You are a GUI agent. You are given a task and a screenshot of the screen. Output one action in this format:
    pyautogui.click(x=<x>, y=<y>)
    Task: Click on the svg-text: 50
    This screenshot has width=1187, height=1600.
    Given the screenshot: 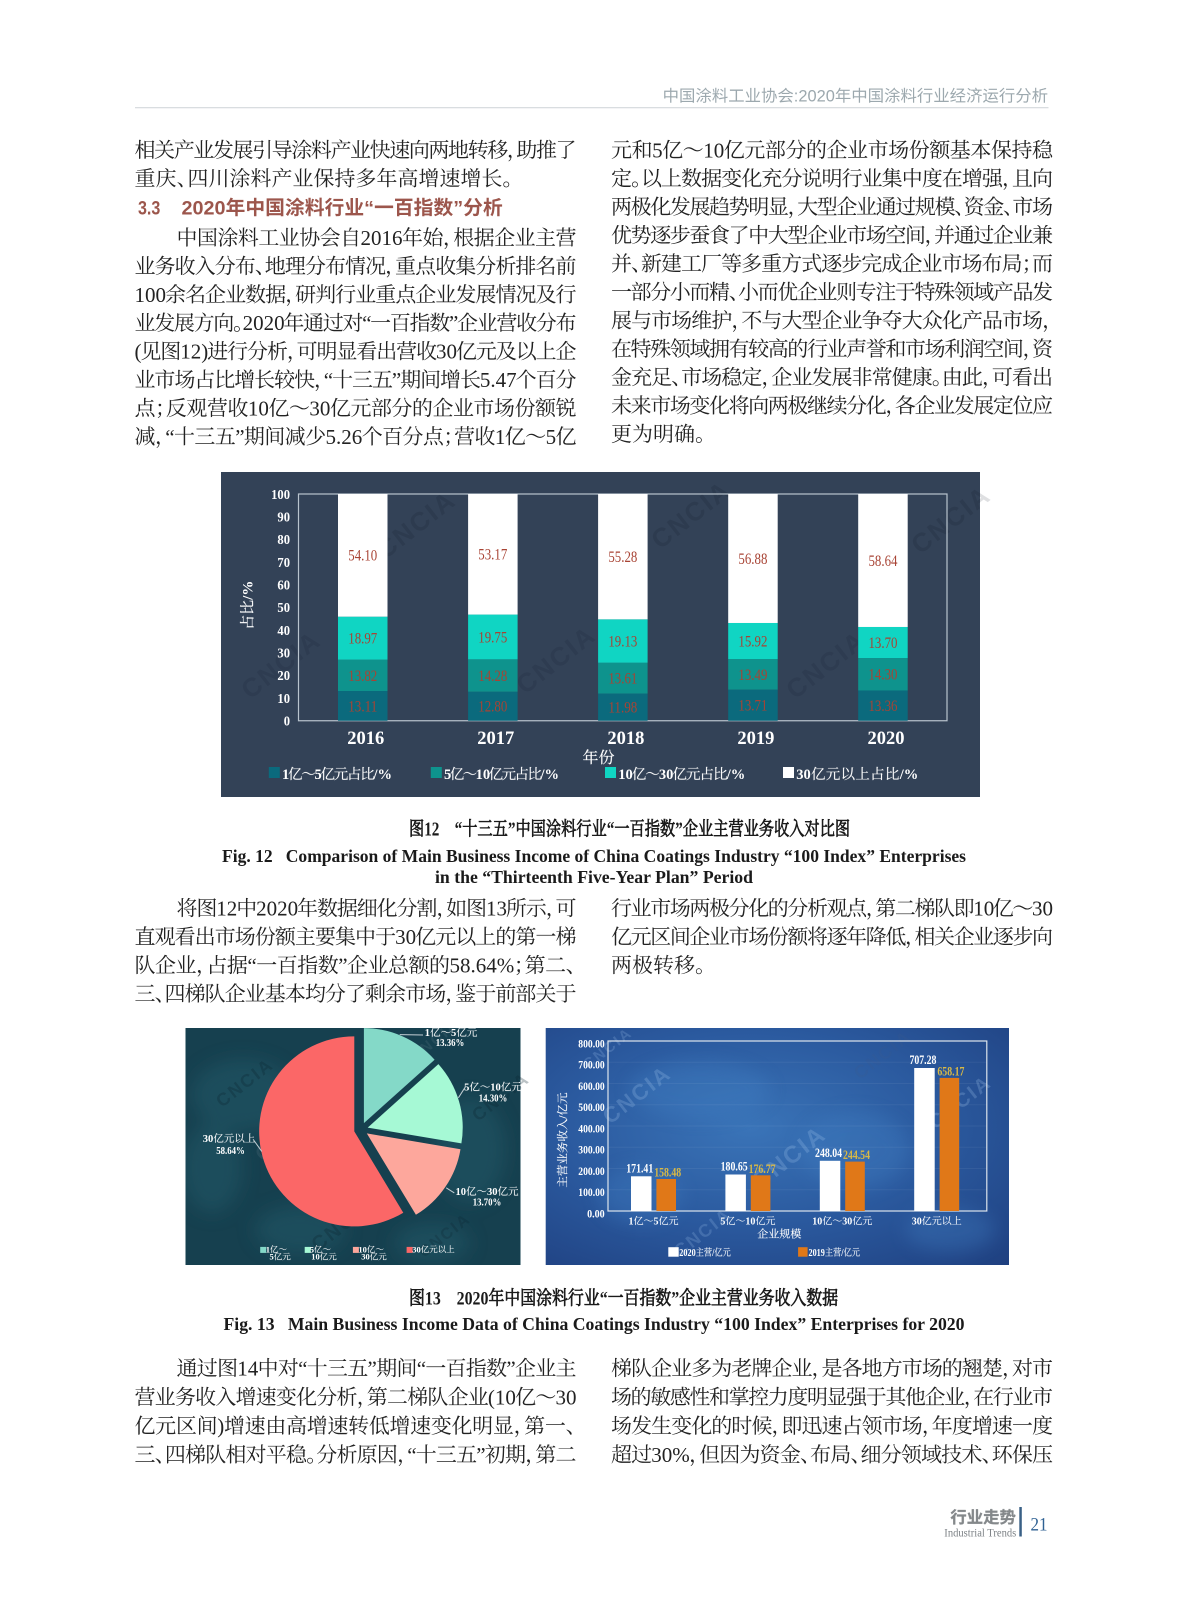 What is the action you would take?
    pyautogui.click(x=283, y=608)
    